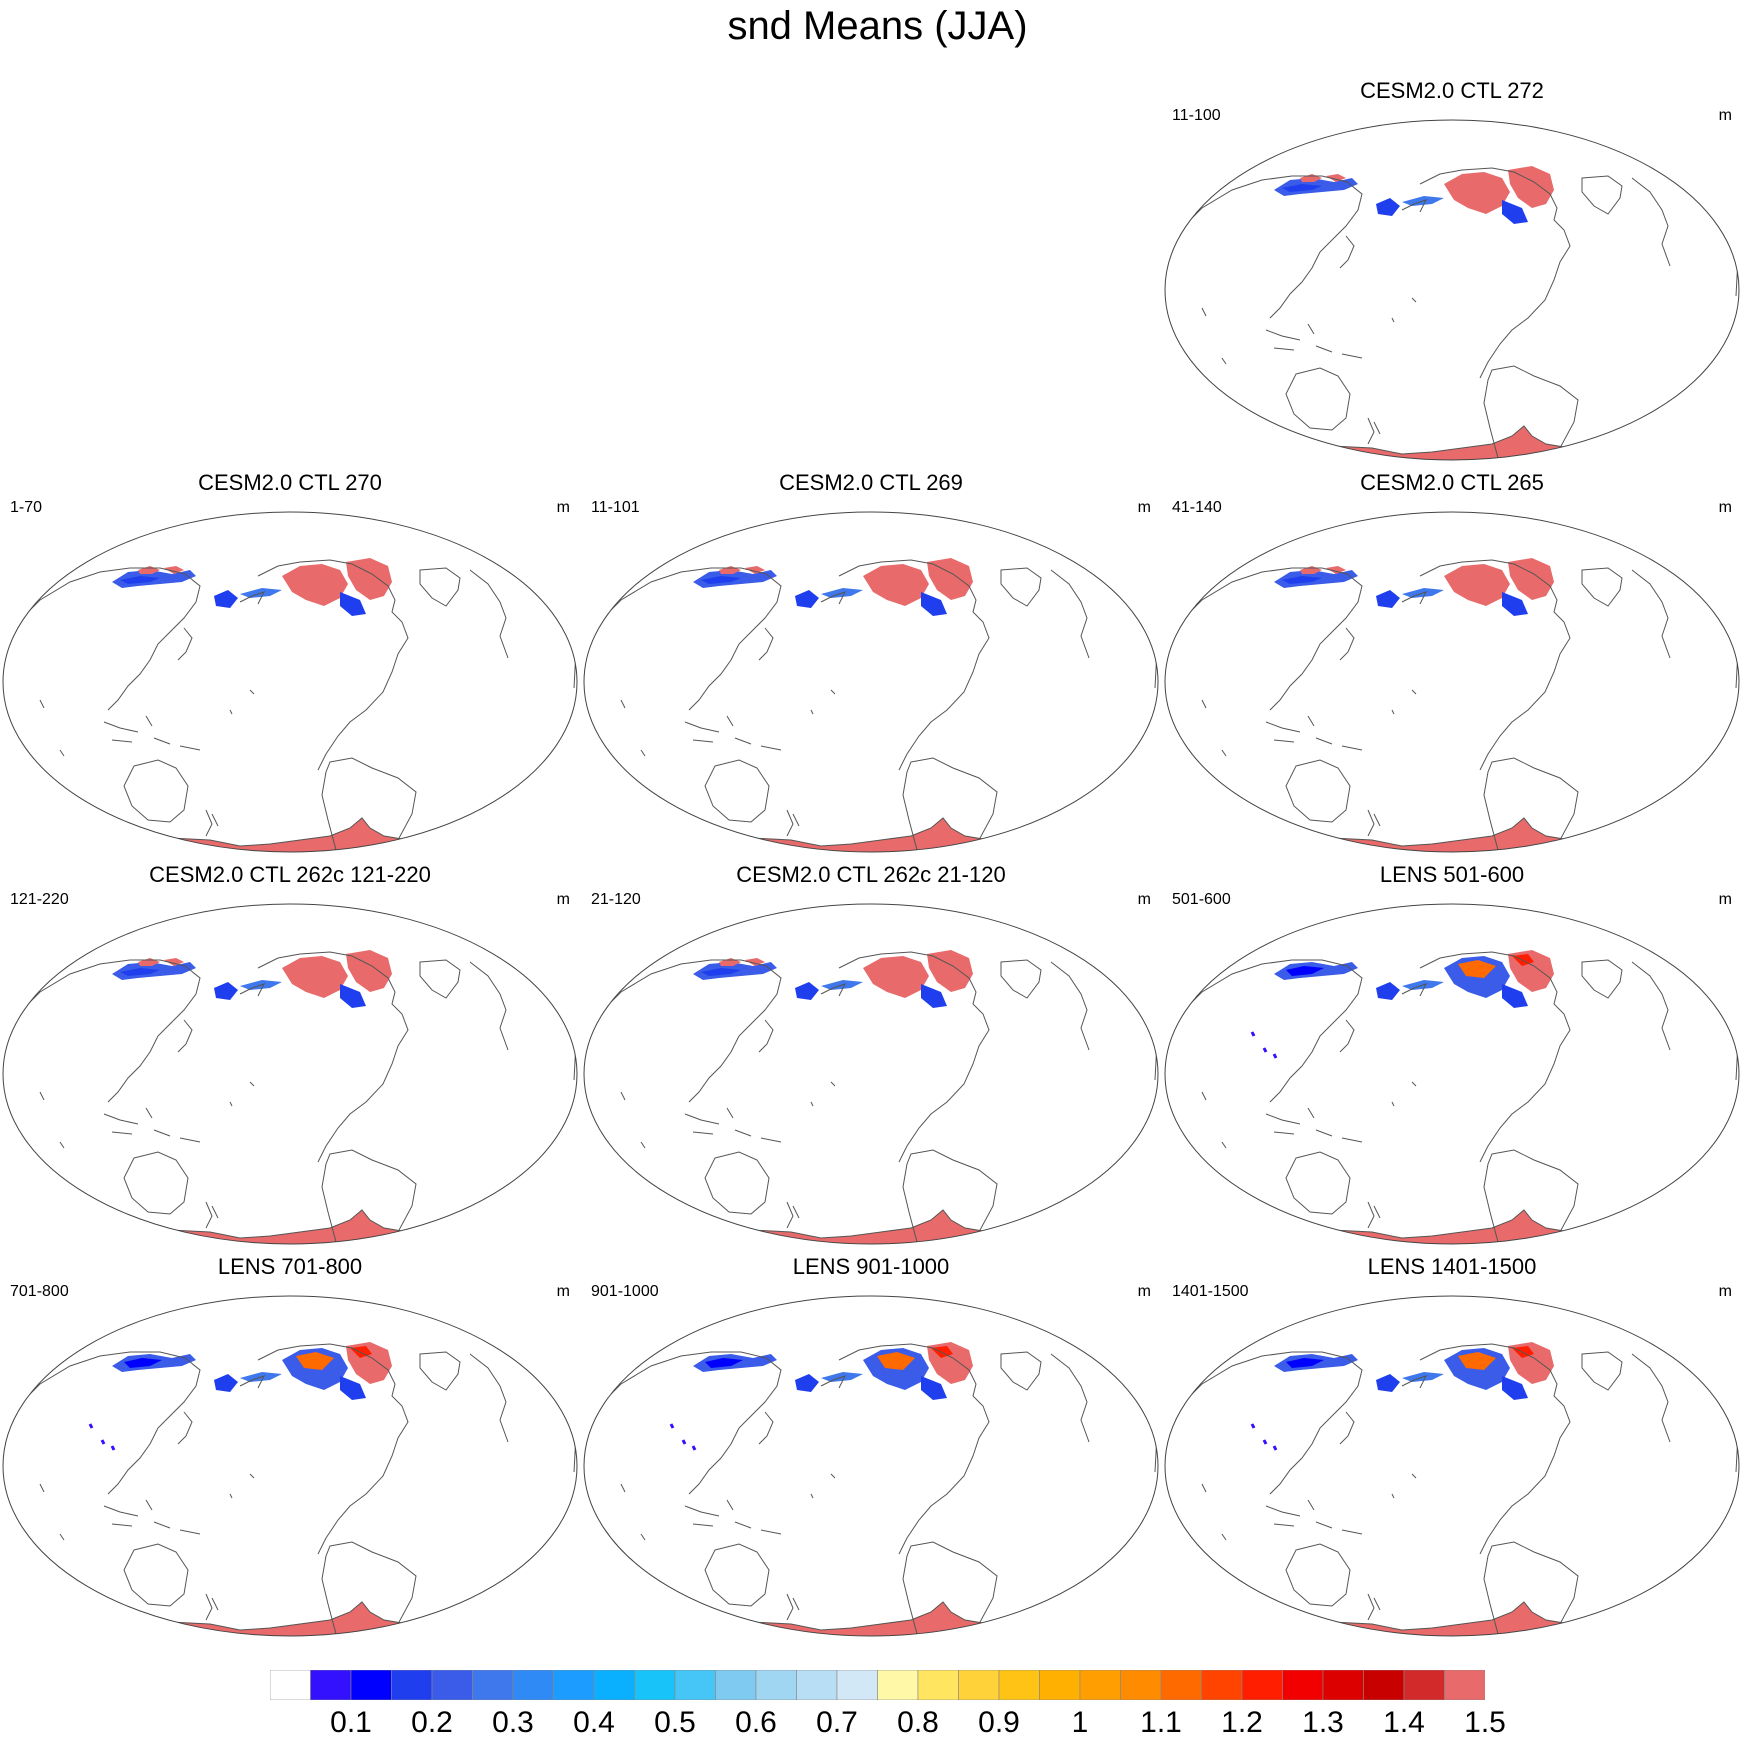 The image size is (1755, 1746). Describe the element at coordinates (351, 1722) in the screenshot. I see `colorbar-tick-label: 0.1` at that location.